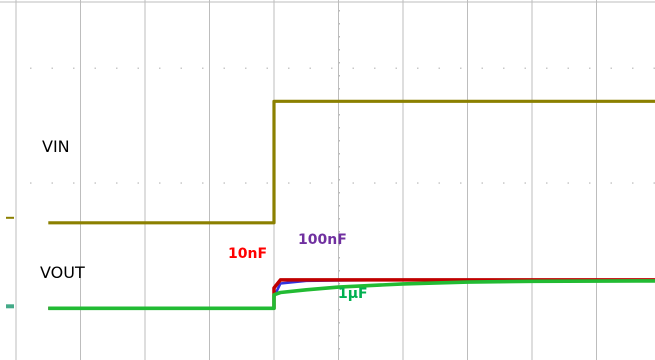  I want to click on annotation-100nF: 100nF, so click(322, 240).